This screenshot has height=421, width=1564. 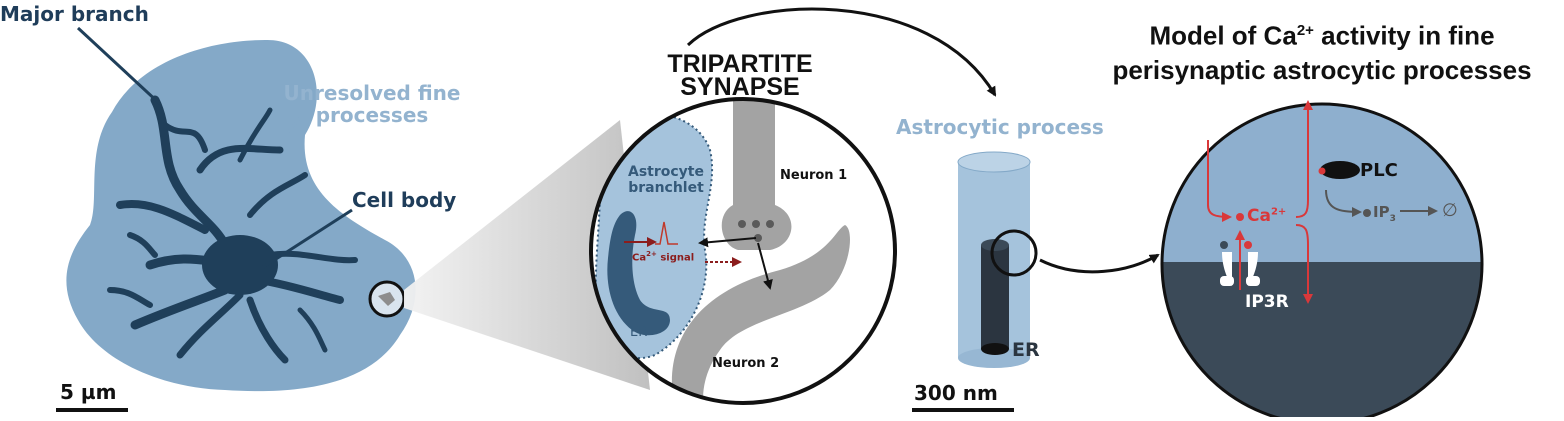 I want to click on label-neuron1: Neuron 1, so click(x=814, y=175).